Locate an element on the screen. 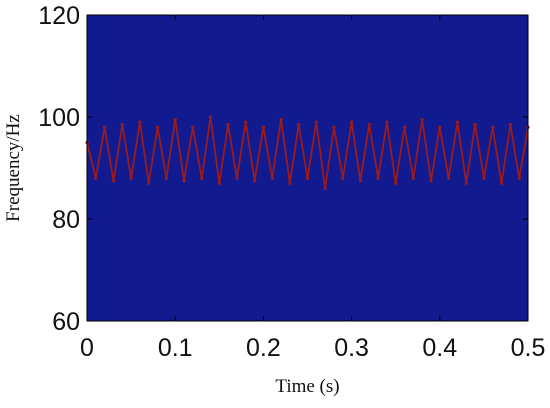 Image resolution: width=550 pixels, height=408 pixels. x-tick-label: 0.3 is located at coordinates (351, 348).